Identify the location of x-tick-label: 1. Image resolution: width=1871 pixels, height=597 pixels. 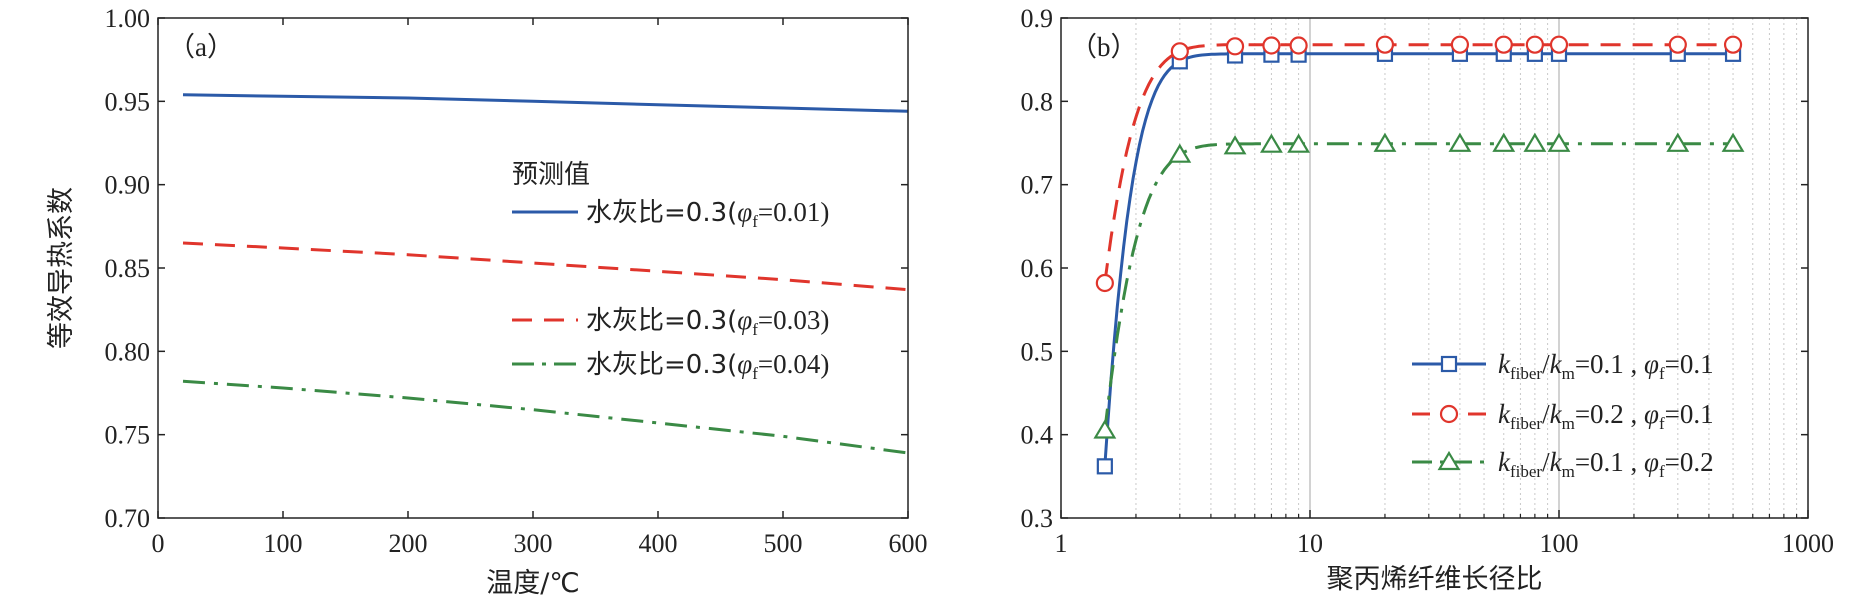
(1061, 543).